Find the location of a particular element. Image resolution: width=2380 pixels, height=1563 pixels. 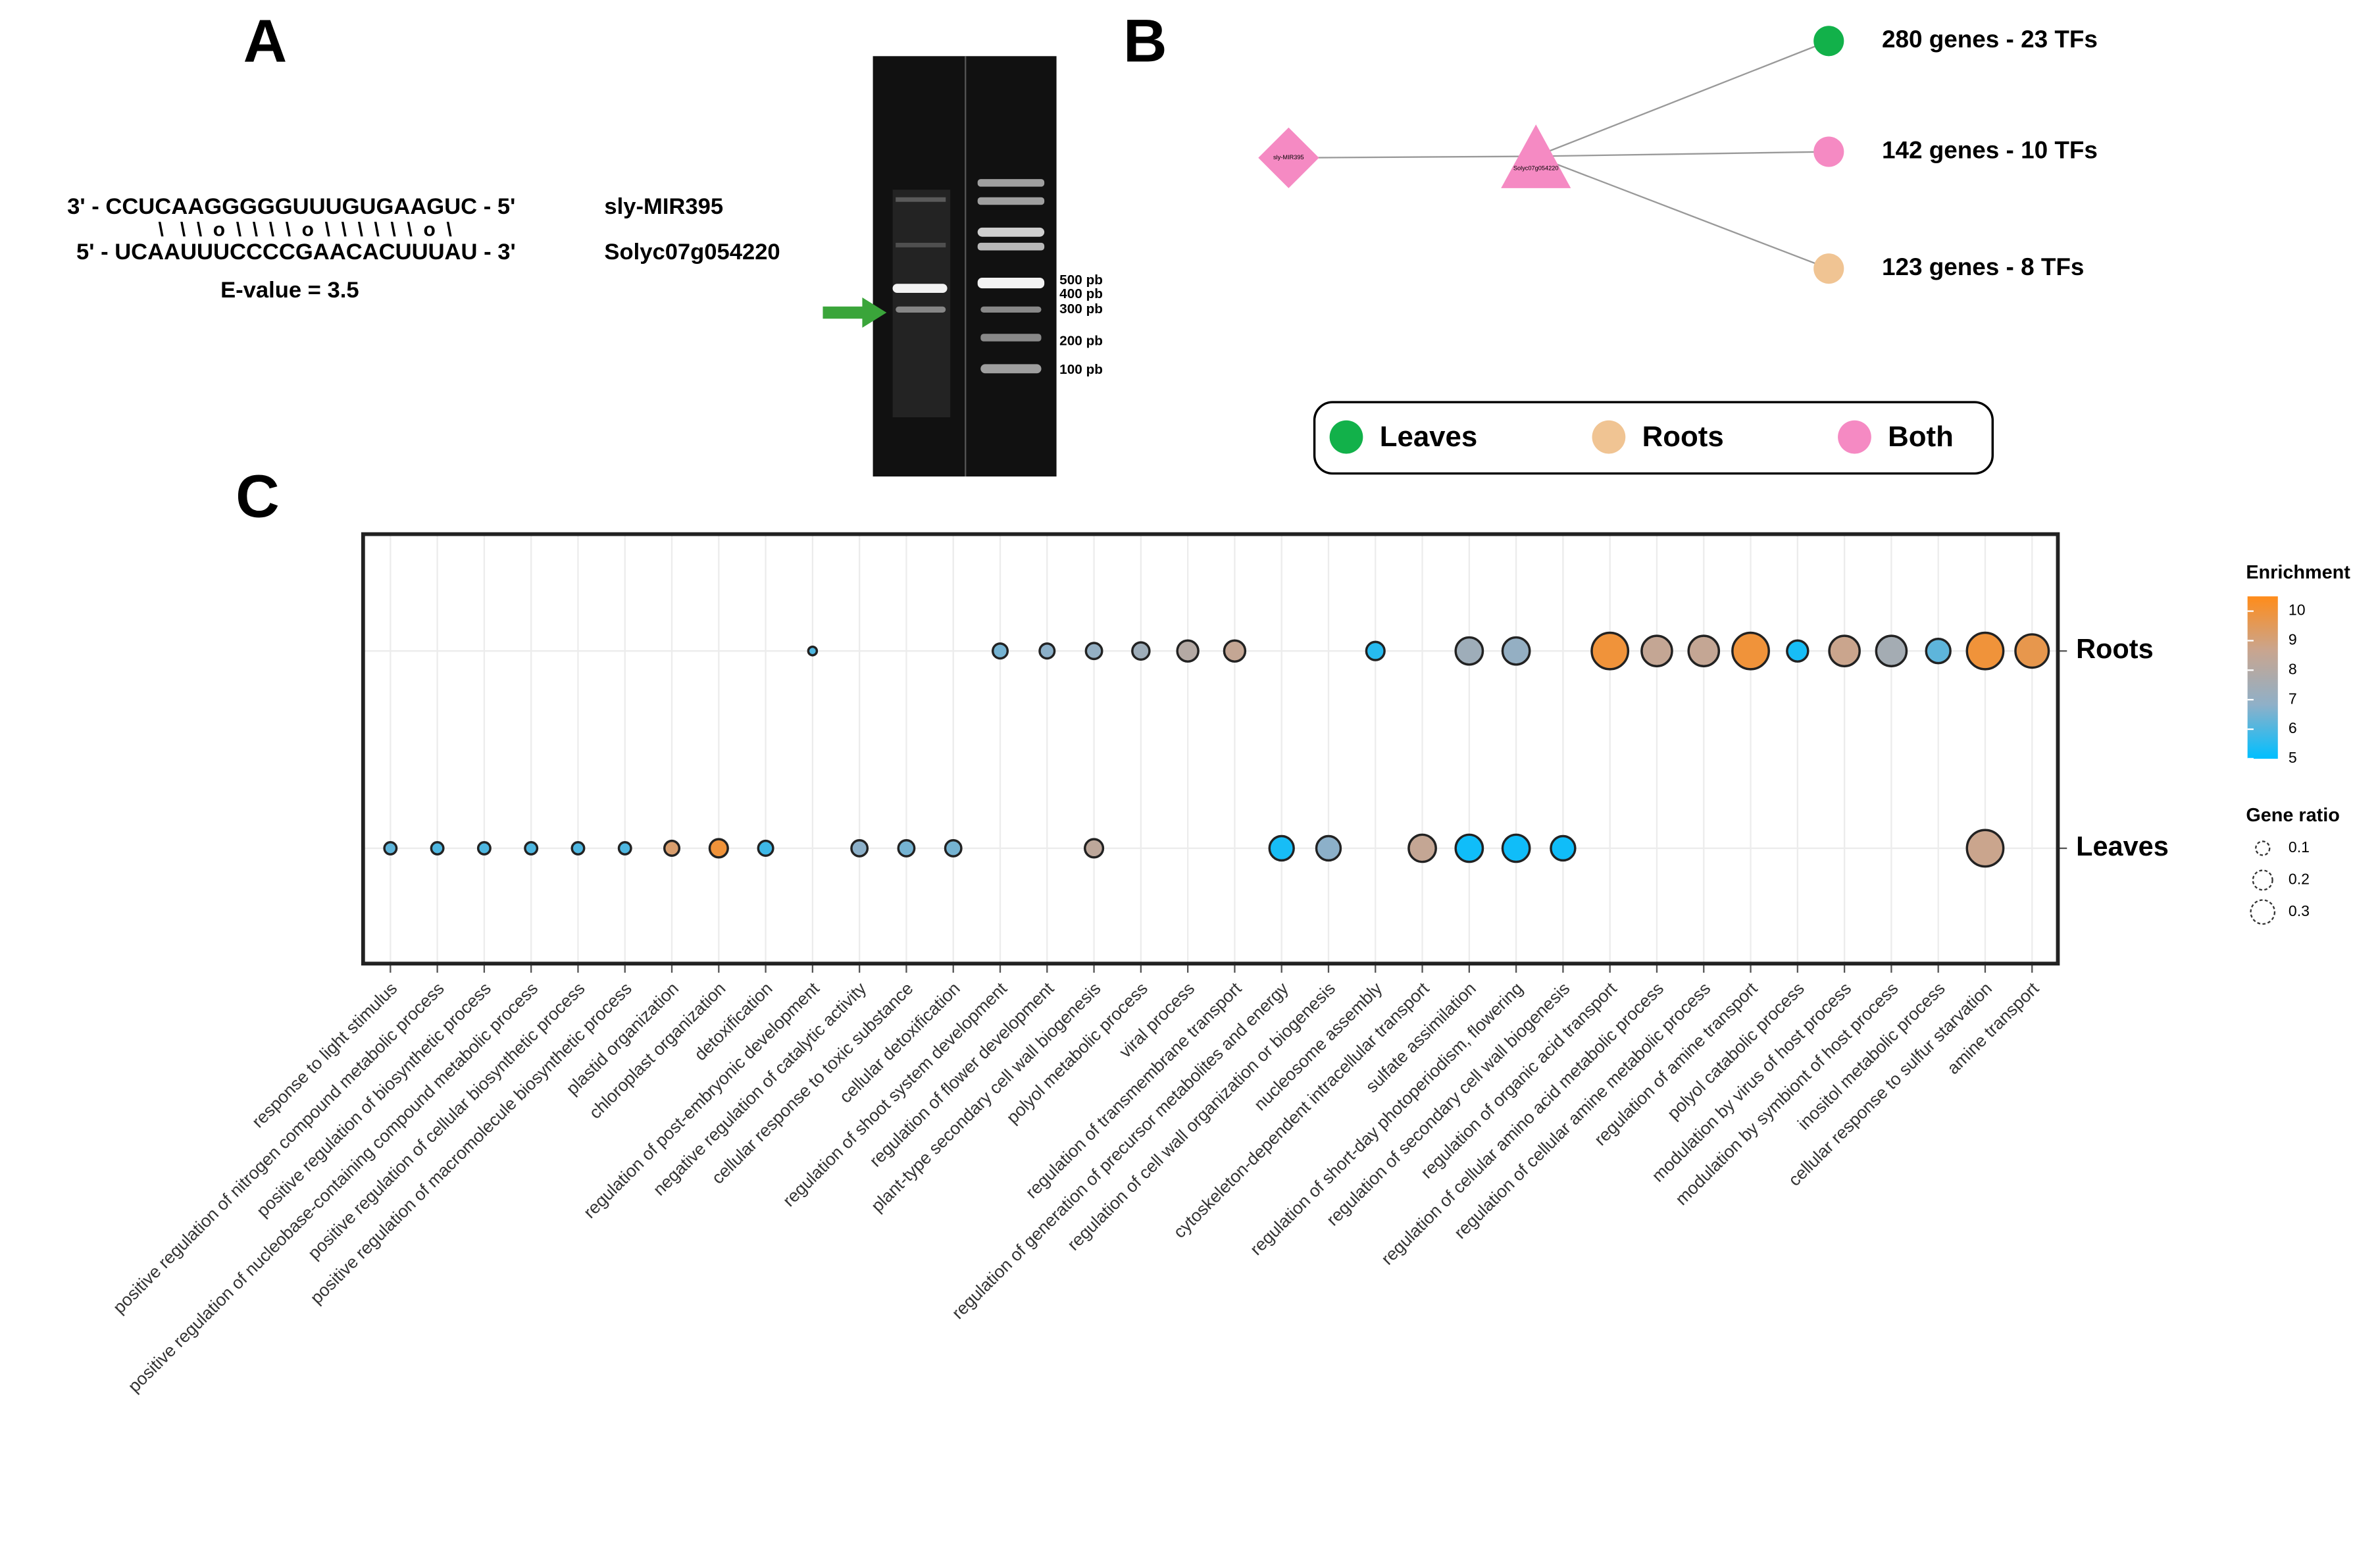

x-tick-label: regulation of transmembrane transport is located at coordinates (1134, 1090).